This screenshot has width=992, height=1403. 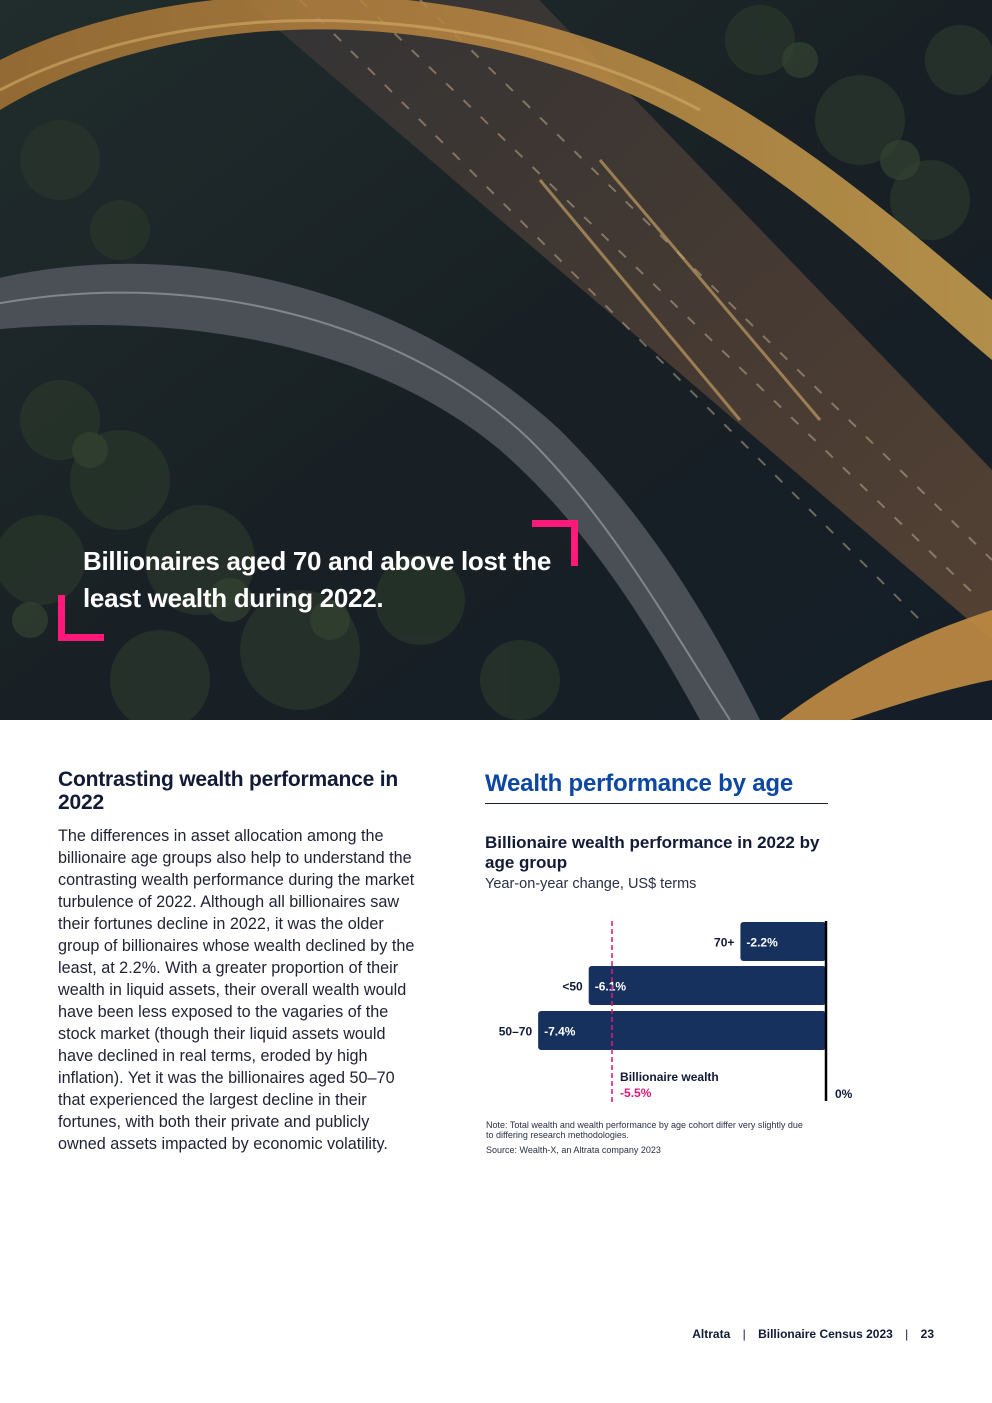 I want to click on zero-axis-label: 0%, so click(x=844, y=1094).